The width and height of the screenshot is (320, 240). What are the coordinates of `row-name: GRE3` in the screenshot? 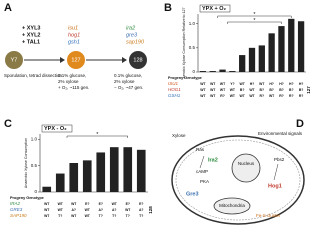 It's located at (16, 209).